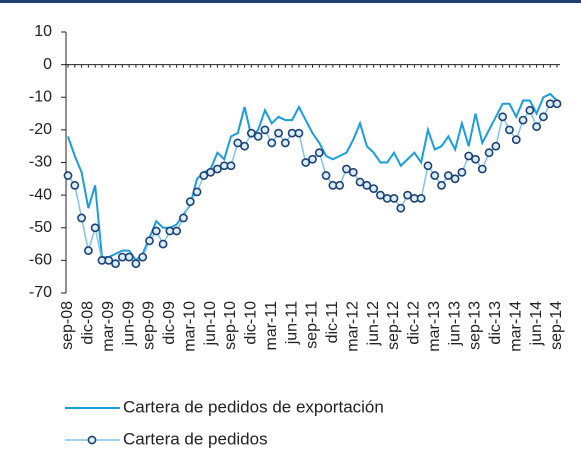  Describe the element at coordinates (40, 227) in the screenshot. I see `y-tick-label: -50` at that location.